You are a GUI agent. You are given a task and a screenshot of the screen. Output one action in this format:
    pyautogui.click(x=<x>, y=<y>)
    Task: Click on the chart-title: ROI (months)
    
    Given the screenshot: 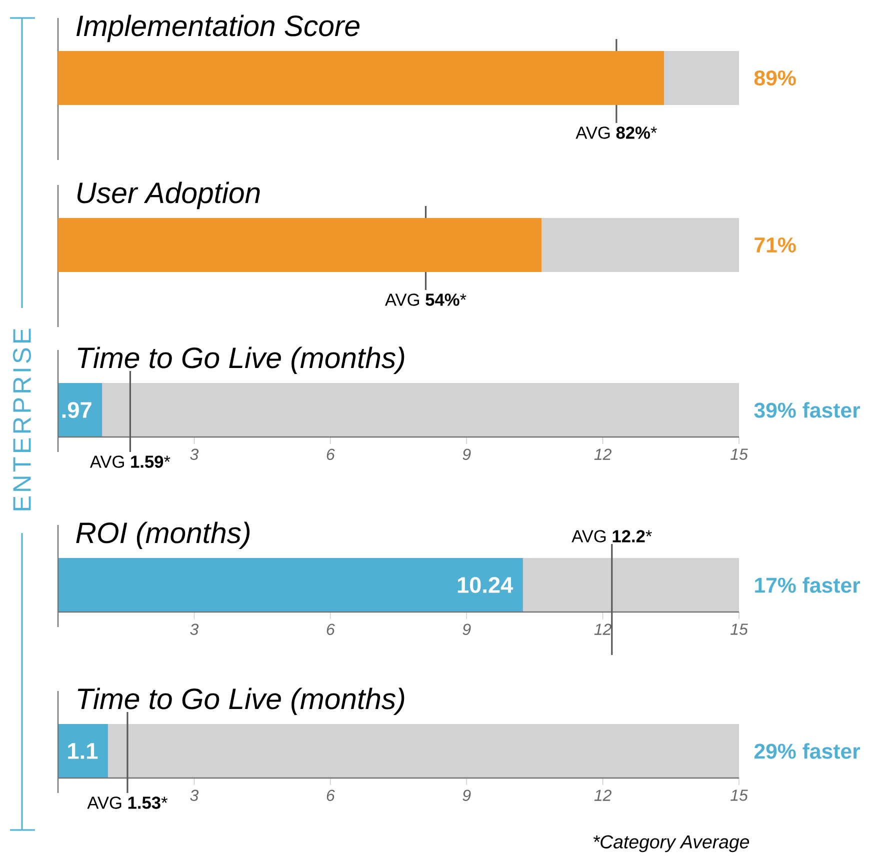 What is the action you would take?
    pyautogui.click(x=163, y=536)
    